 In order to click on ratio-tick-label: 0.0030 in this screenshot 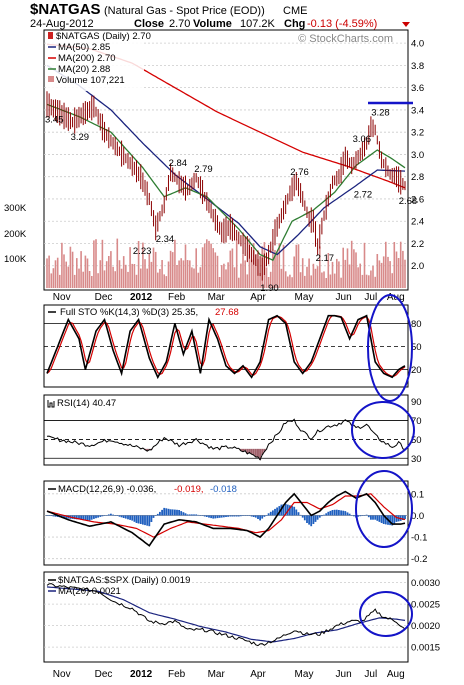, I will do `click(425, 583)`.